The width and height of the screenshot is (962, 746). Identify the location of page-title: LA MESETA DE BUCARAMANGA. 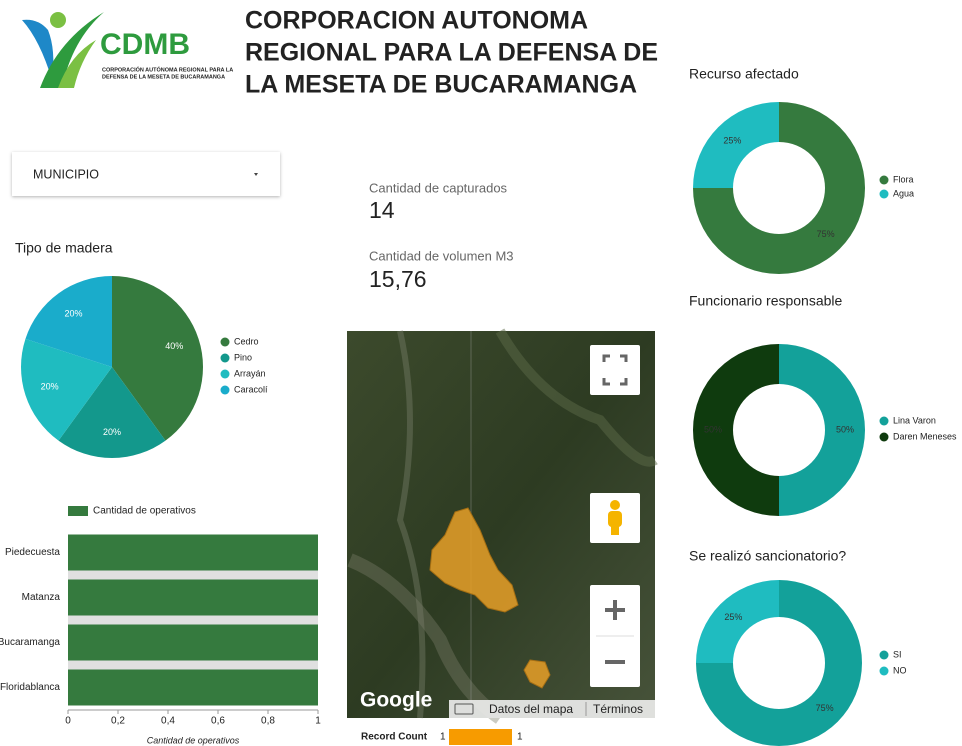
(441, 85).